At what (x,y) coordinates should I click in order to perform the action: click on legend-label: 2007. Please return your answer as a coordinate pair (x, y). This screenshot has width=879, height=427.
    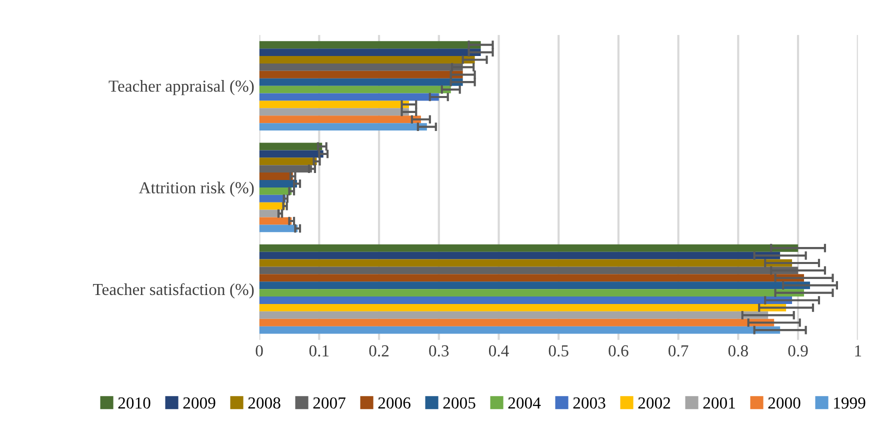
    Looking at the image, I should click on (329, 403).